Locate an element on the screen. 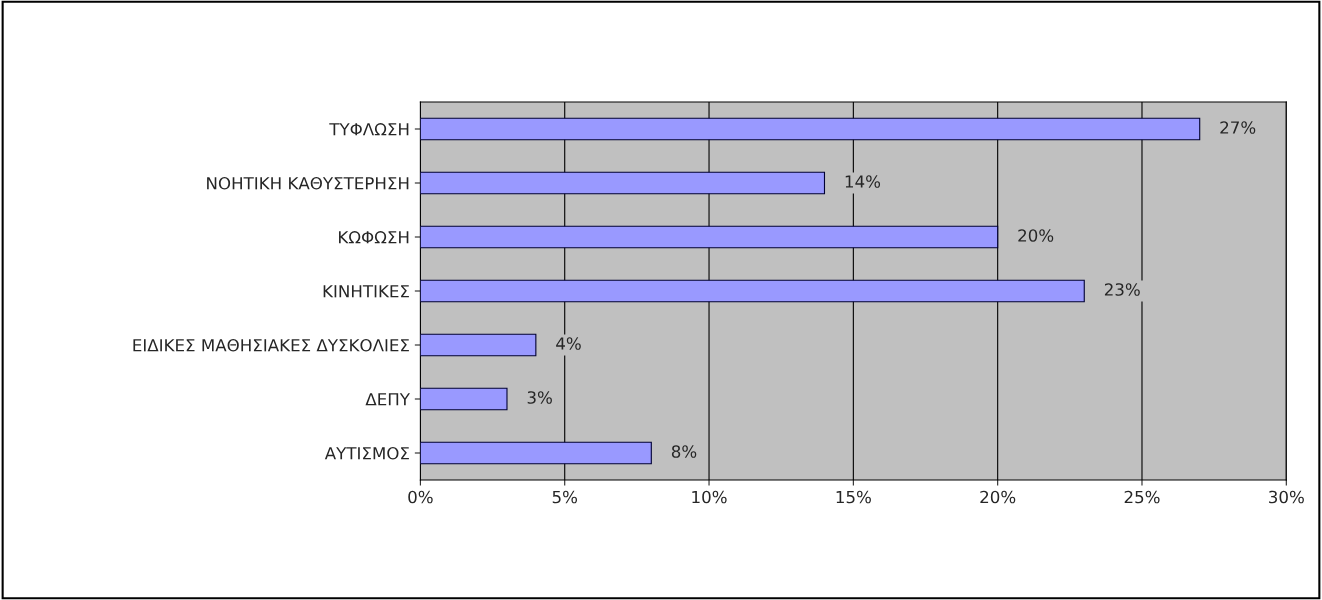 The height and width of the screenshot is (600, 1322). data-label: 3% is located at coordinates (539, 397).